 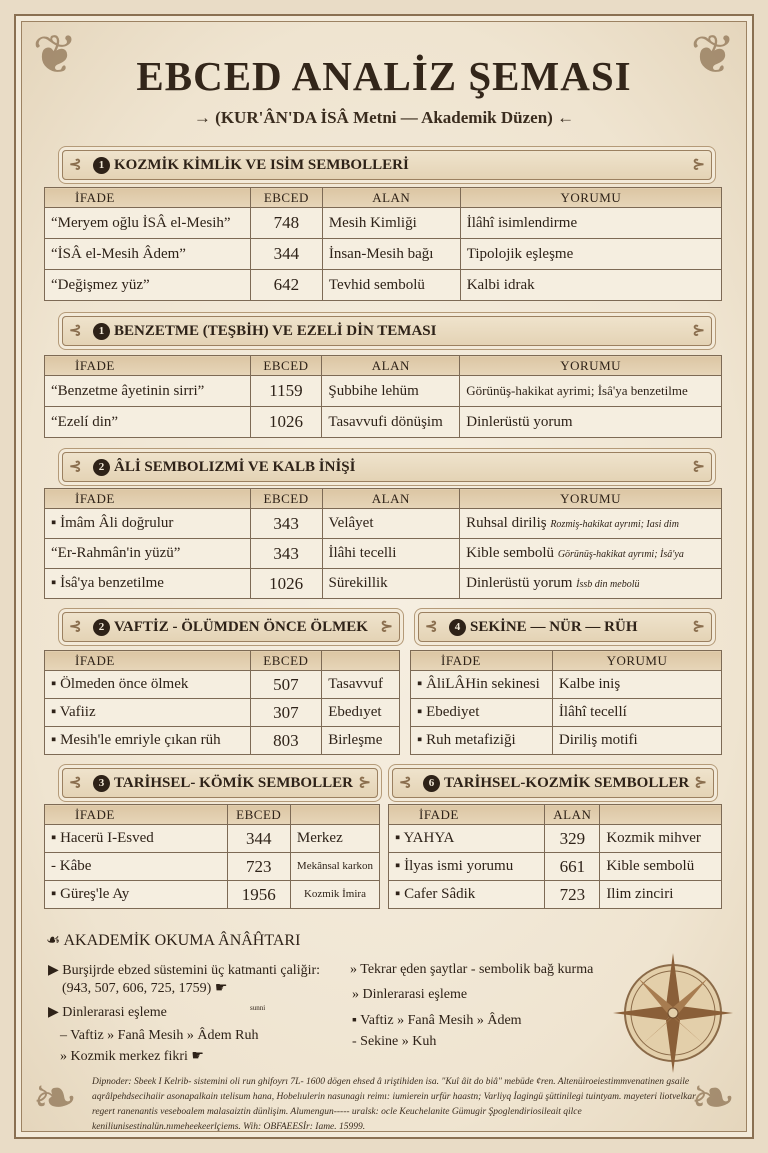 I want to click on corner-ornament-icon: ❦, so click(x=55, y=54).